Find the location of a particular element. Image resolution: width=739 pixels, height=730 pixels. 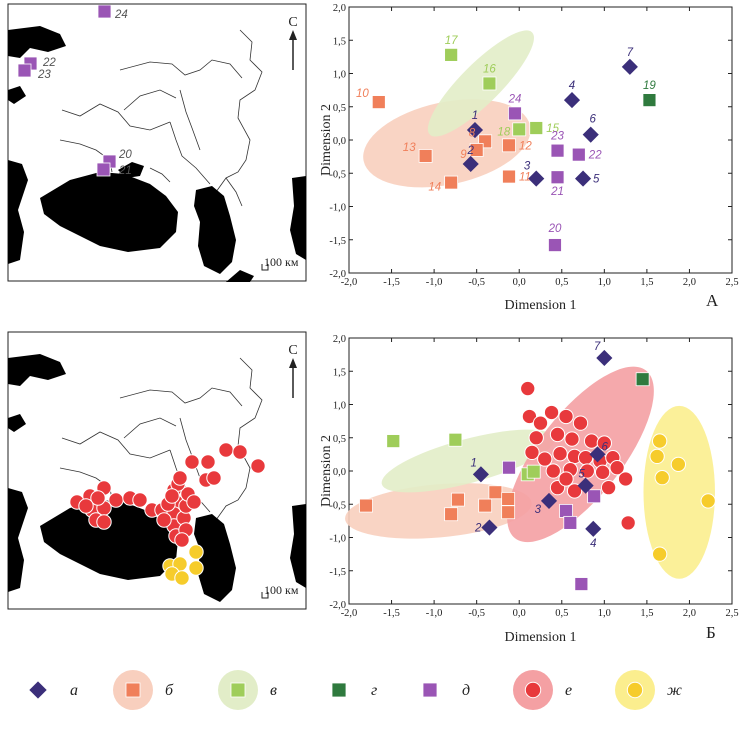

point-label: 18 is located at coordinates (503, 132).